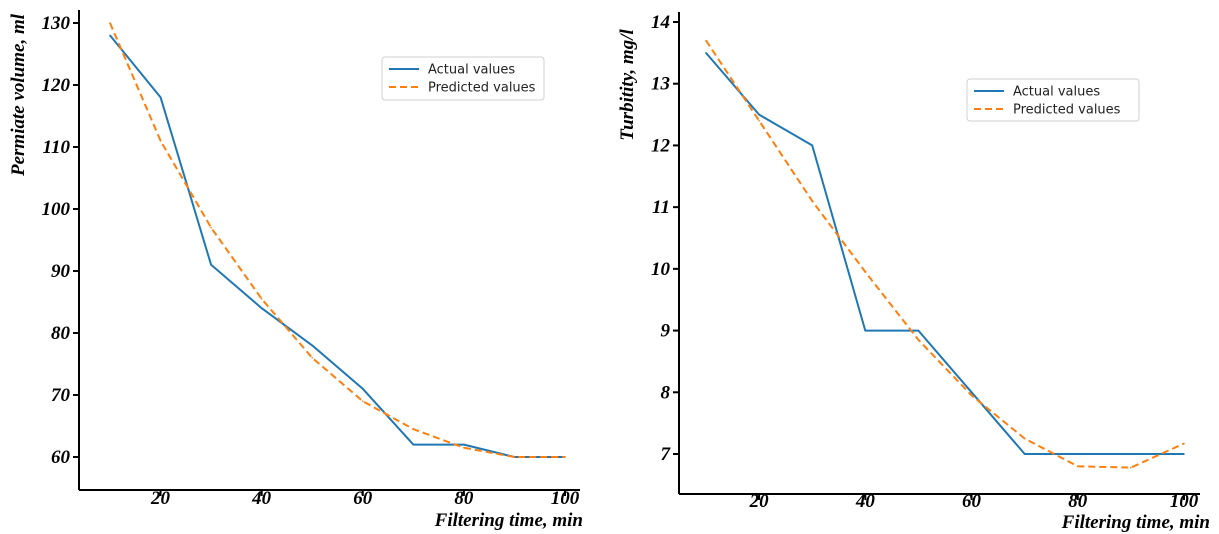  I want to click on y-tick-label: 9, so click(666, 331).